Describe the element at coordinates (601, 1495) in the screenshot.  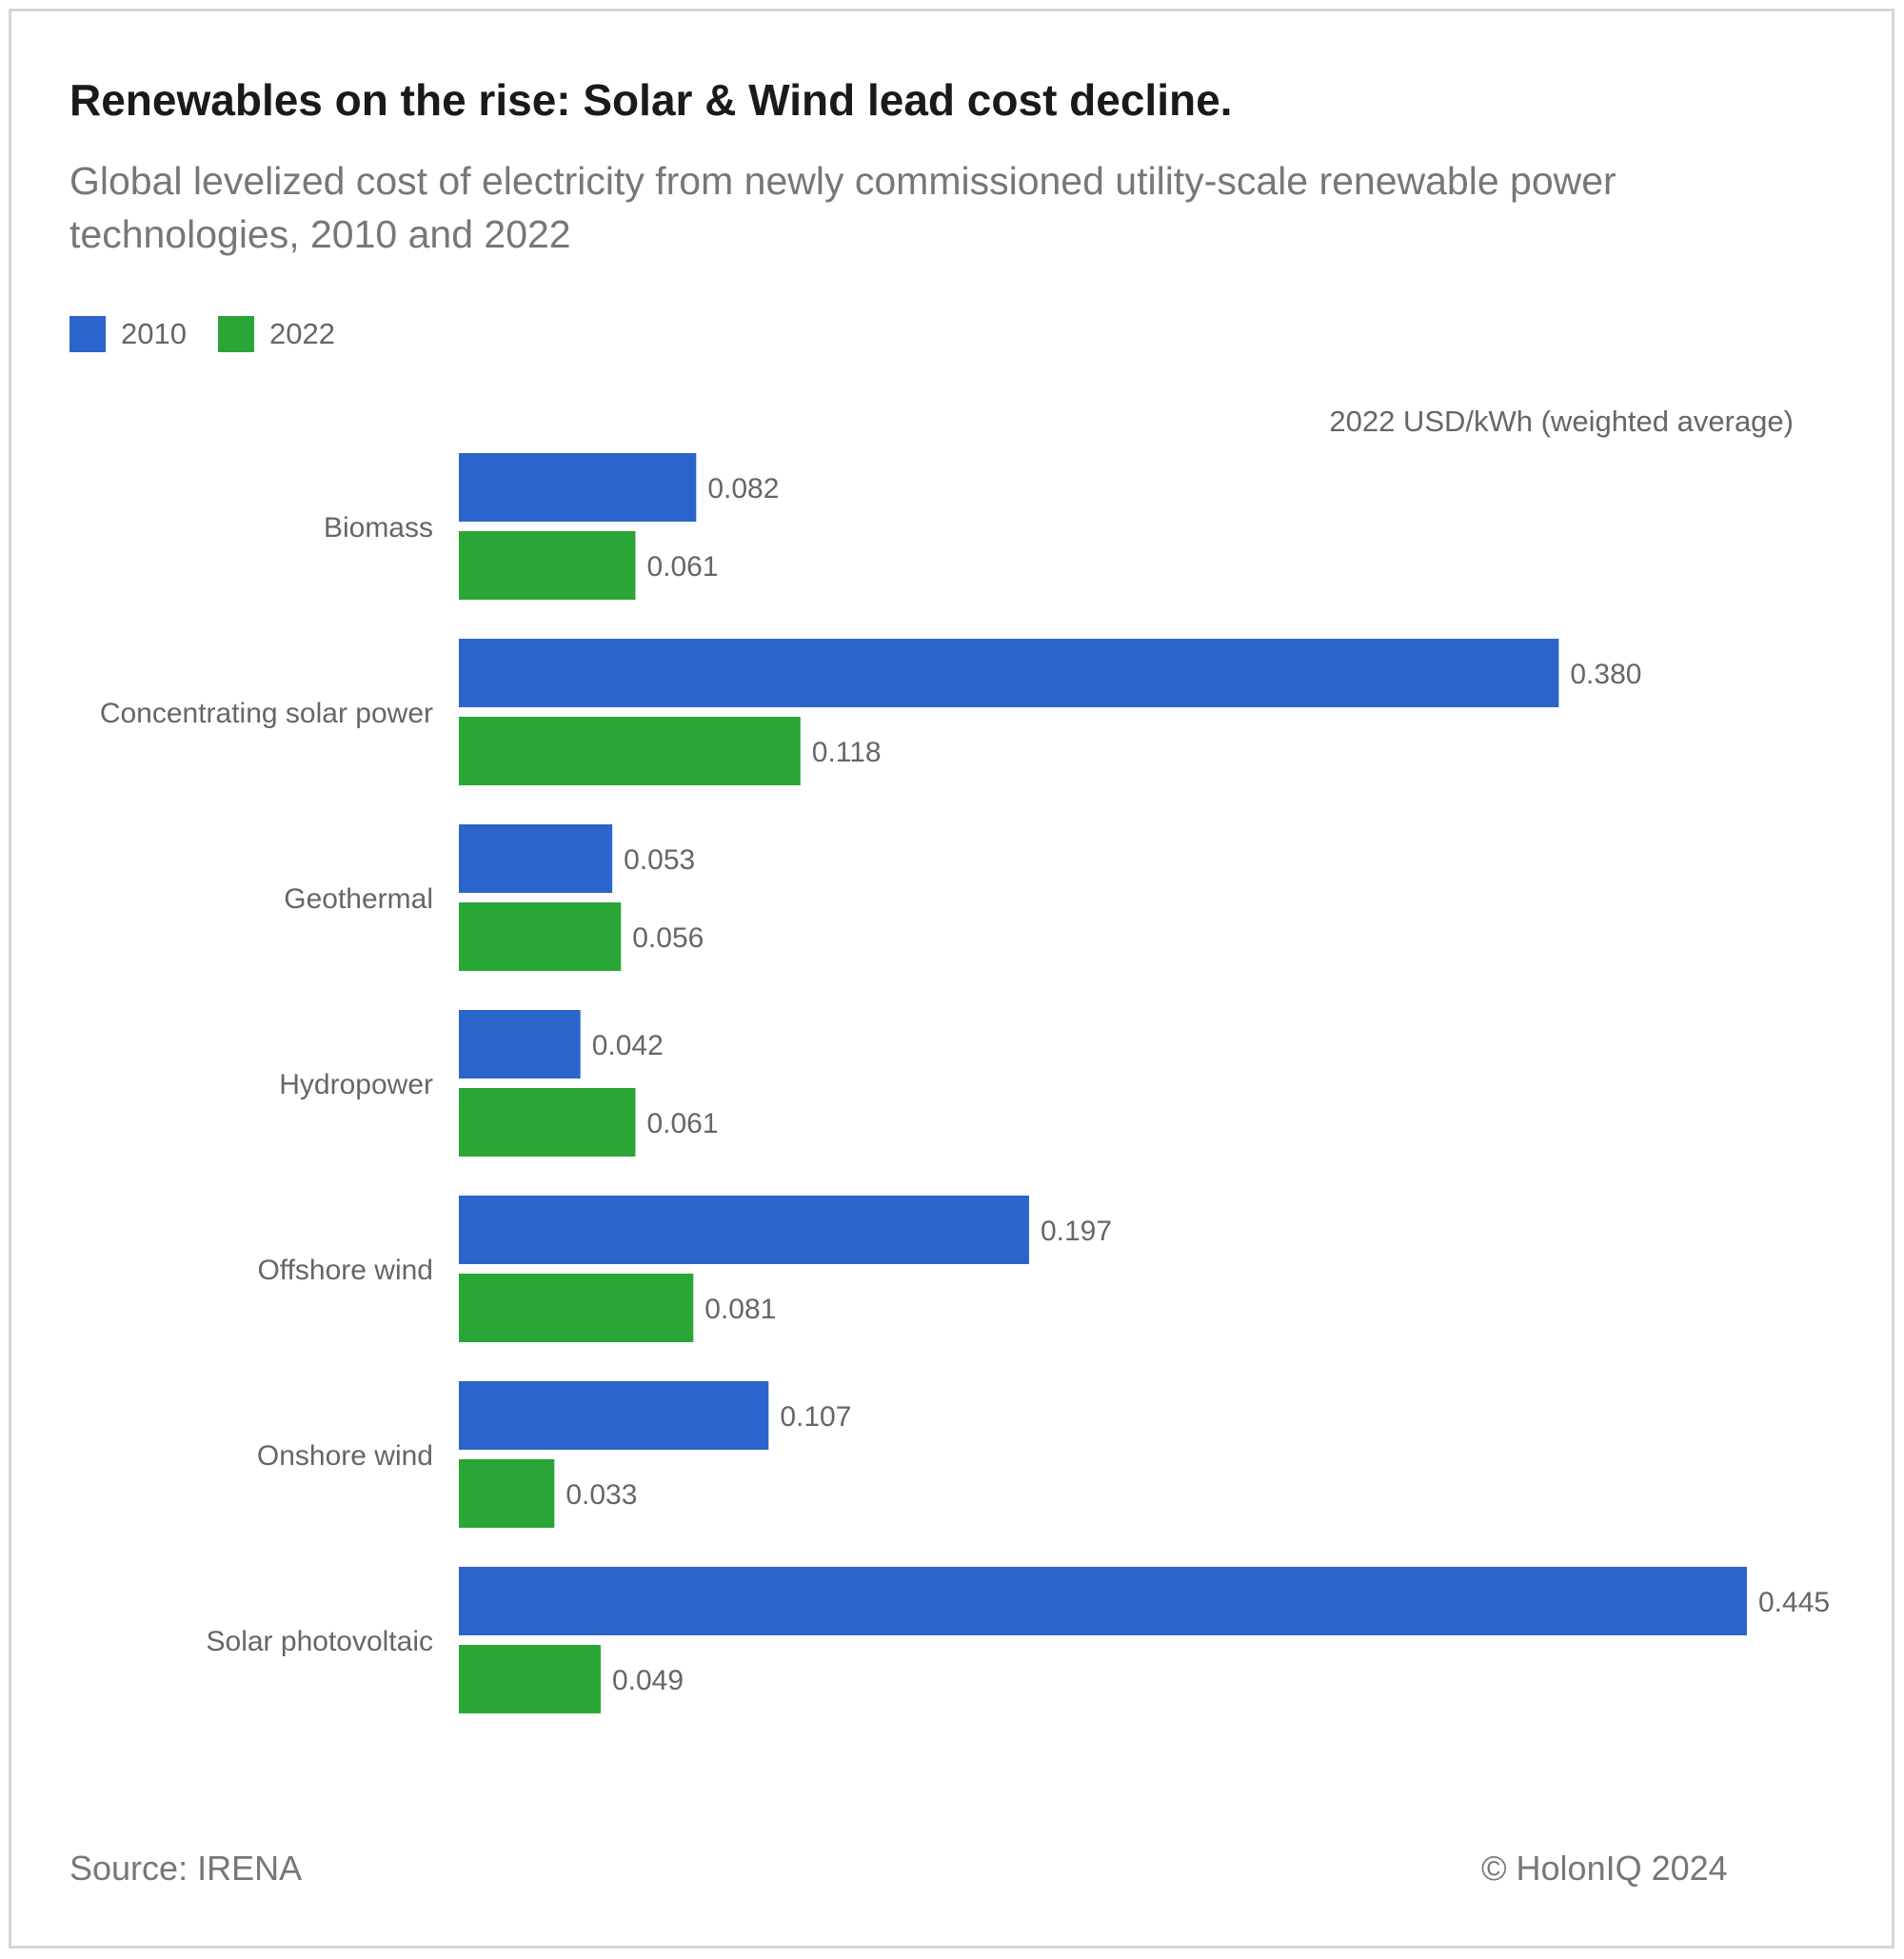
I see `value-label-onshore-wind-2022: 0.033` at that location.